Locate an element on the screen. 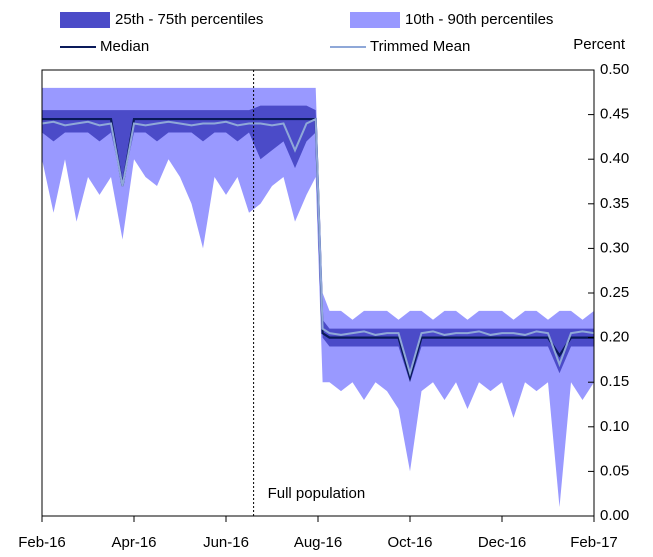 The image size is (653, 557). annotation-text: Full population is located at coordinates (317, 493).